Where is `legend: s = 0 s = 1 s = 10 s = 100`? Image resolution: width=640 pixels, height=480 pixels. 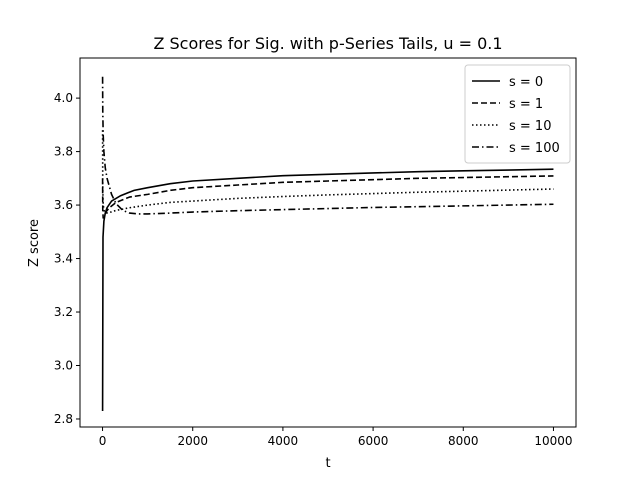 legend: s = 0 s = 1 s = 10 s = 100 is located at coordinates (517, 114).